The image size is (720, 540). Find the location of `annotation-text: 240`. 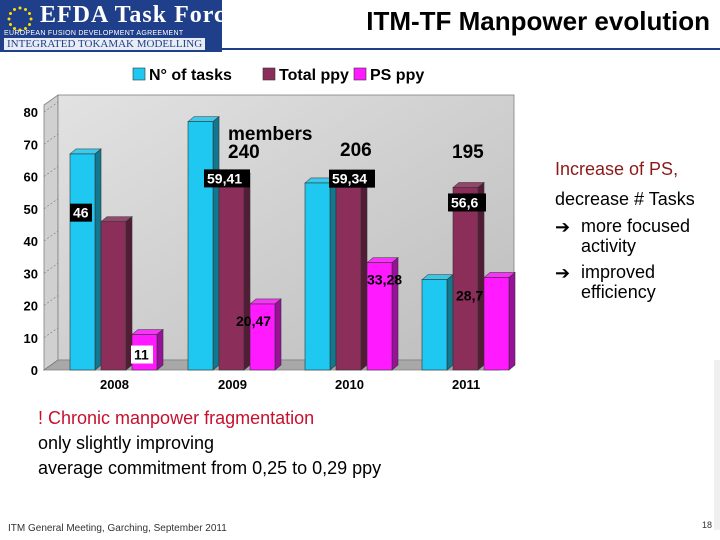

annotation-text: 240 is located at coordinates (244, 152).